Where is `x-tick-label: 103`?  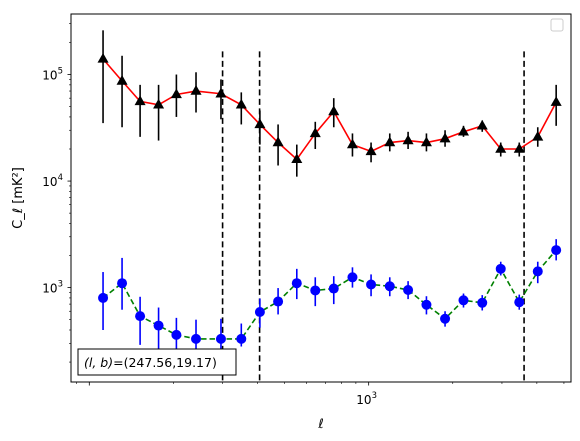
x-tick-label: 103 is located at coordinates (366, 399).